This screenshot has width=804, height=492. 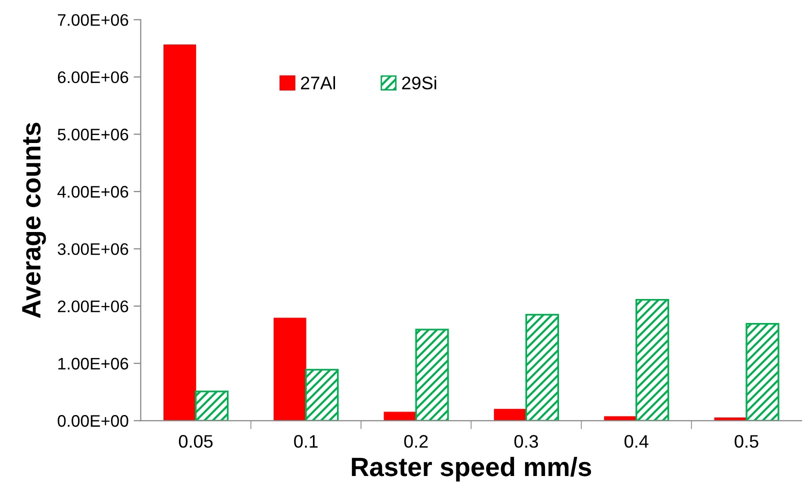 What do you see at coordinates (526, 441) in the screenshot?
I see `x-tick-label: 0.3` at bounding box center [526, 441].